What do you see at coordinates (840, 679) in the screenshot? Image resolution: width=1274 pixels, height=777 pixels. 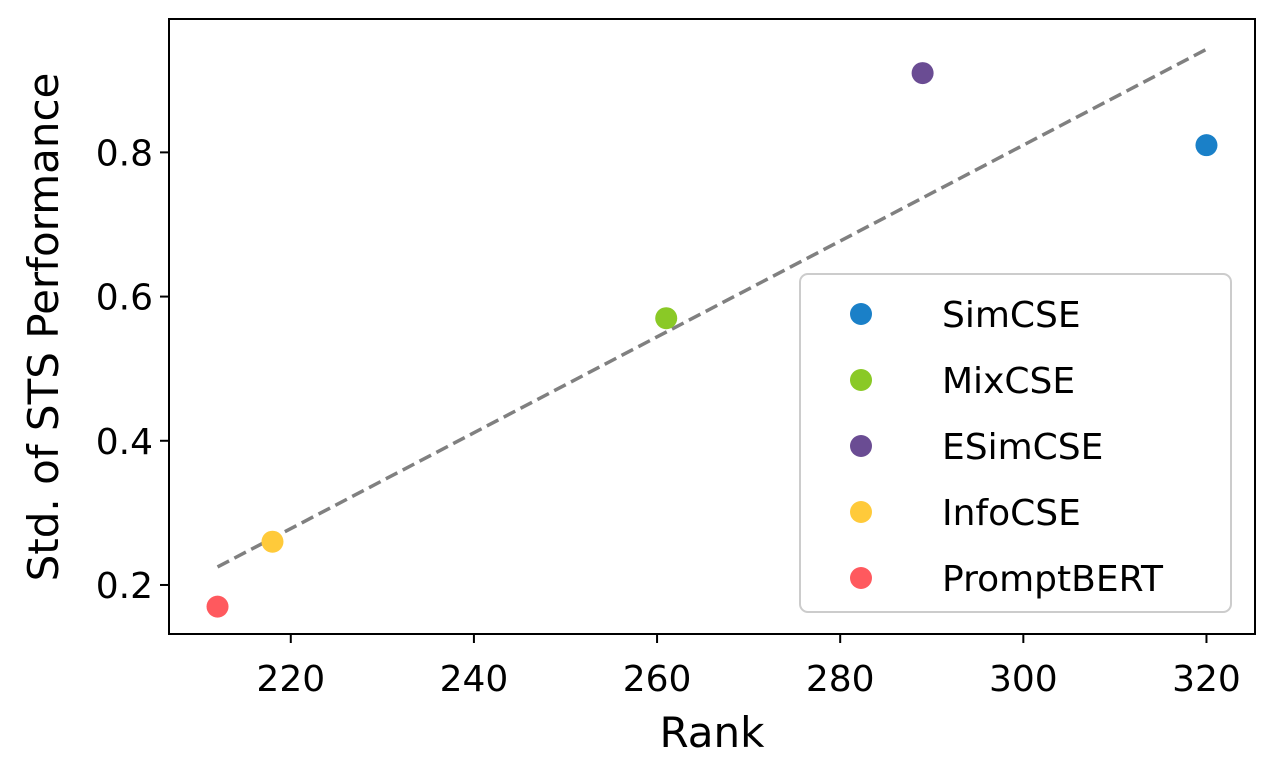 I see `x-tick-label: 280` at bounding box center [840, 679].